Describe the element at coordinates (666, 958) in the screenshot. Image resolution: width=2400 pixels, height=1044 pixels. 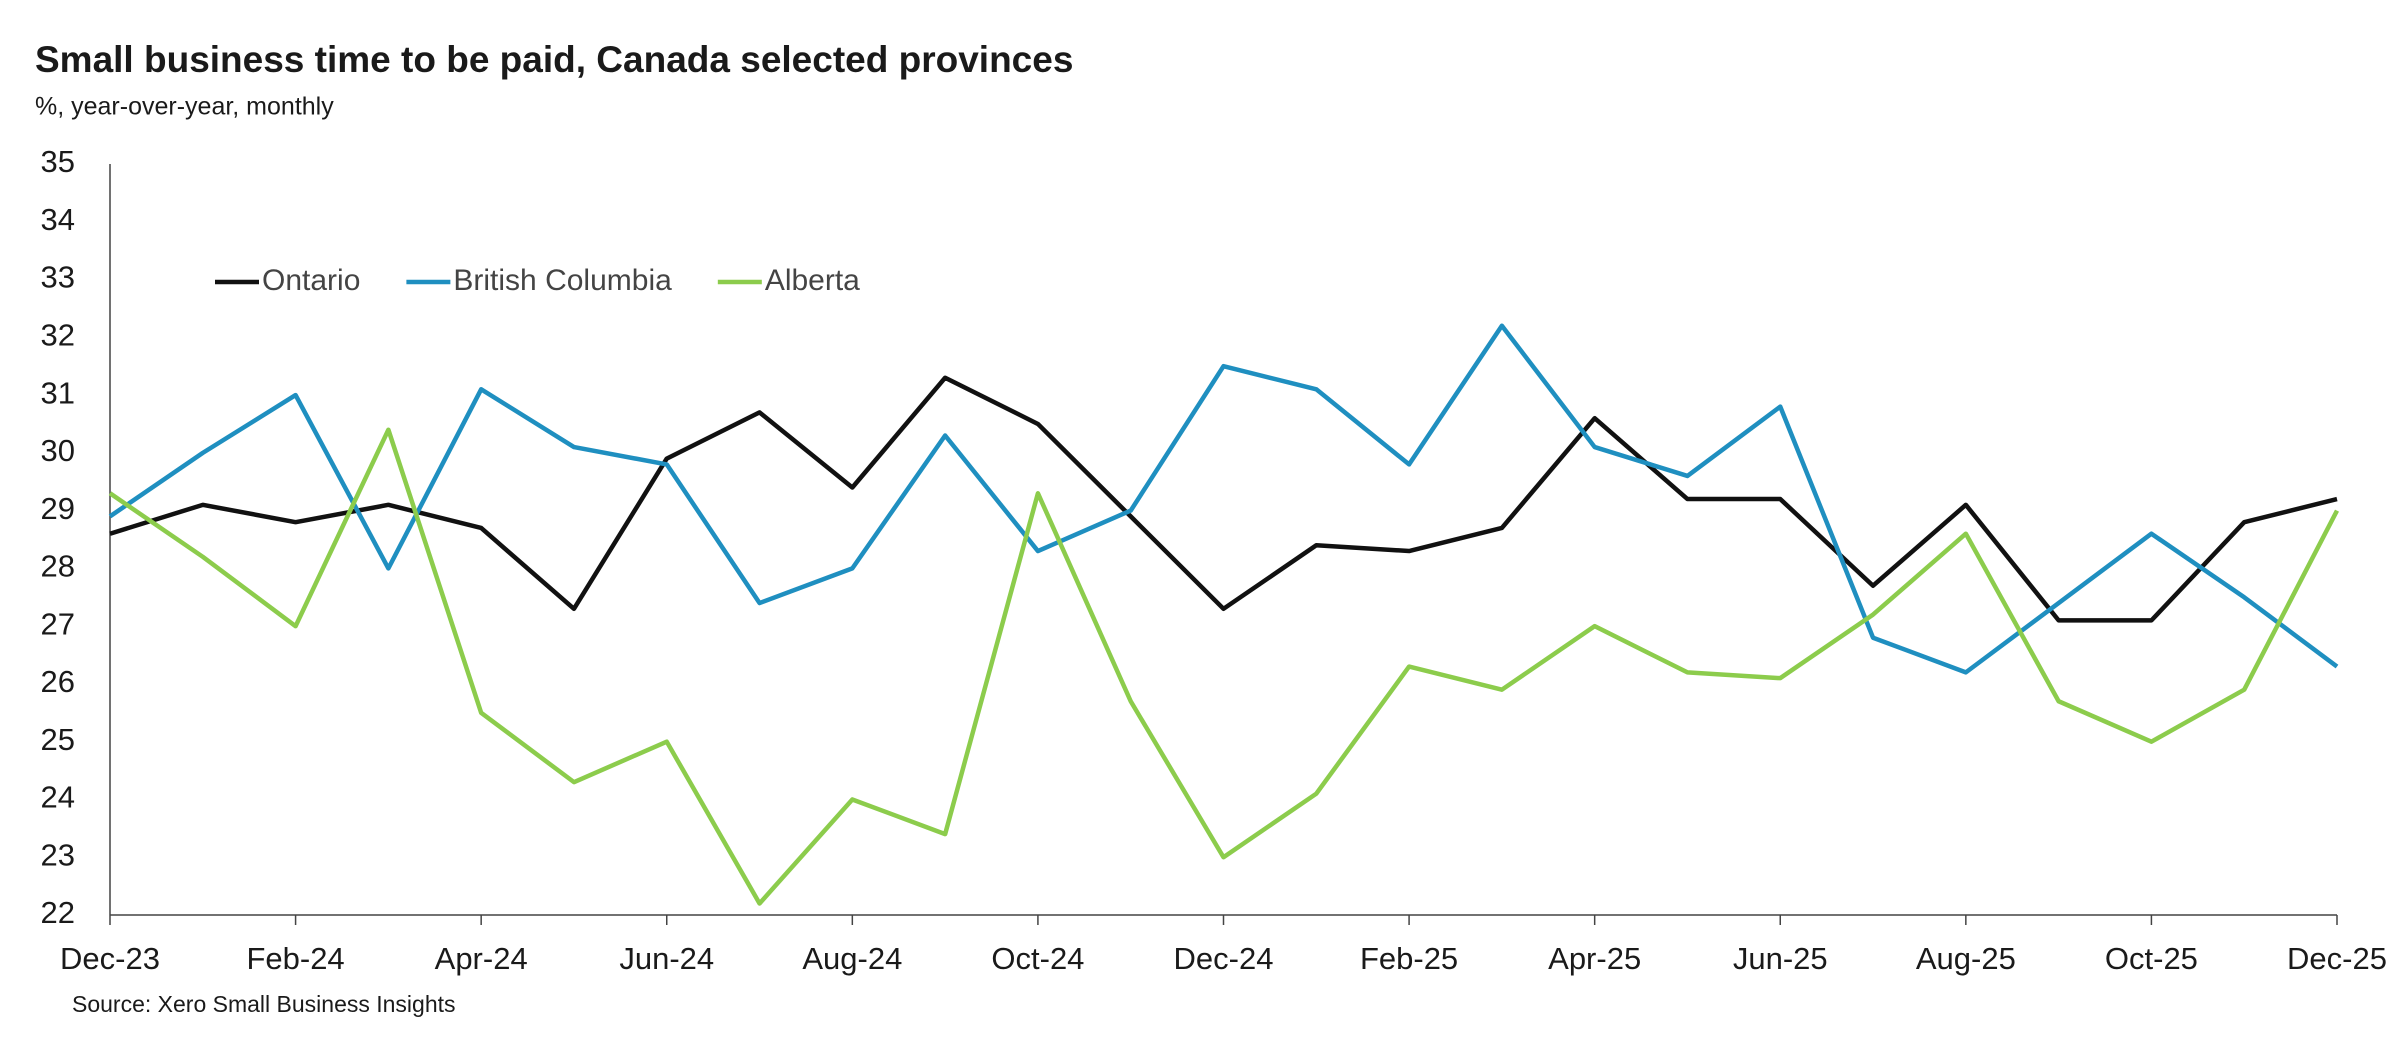
I see `x-tick-label: Jun-24` at that location.